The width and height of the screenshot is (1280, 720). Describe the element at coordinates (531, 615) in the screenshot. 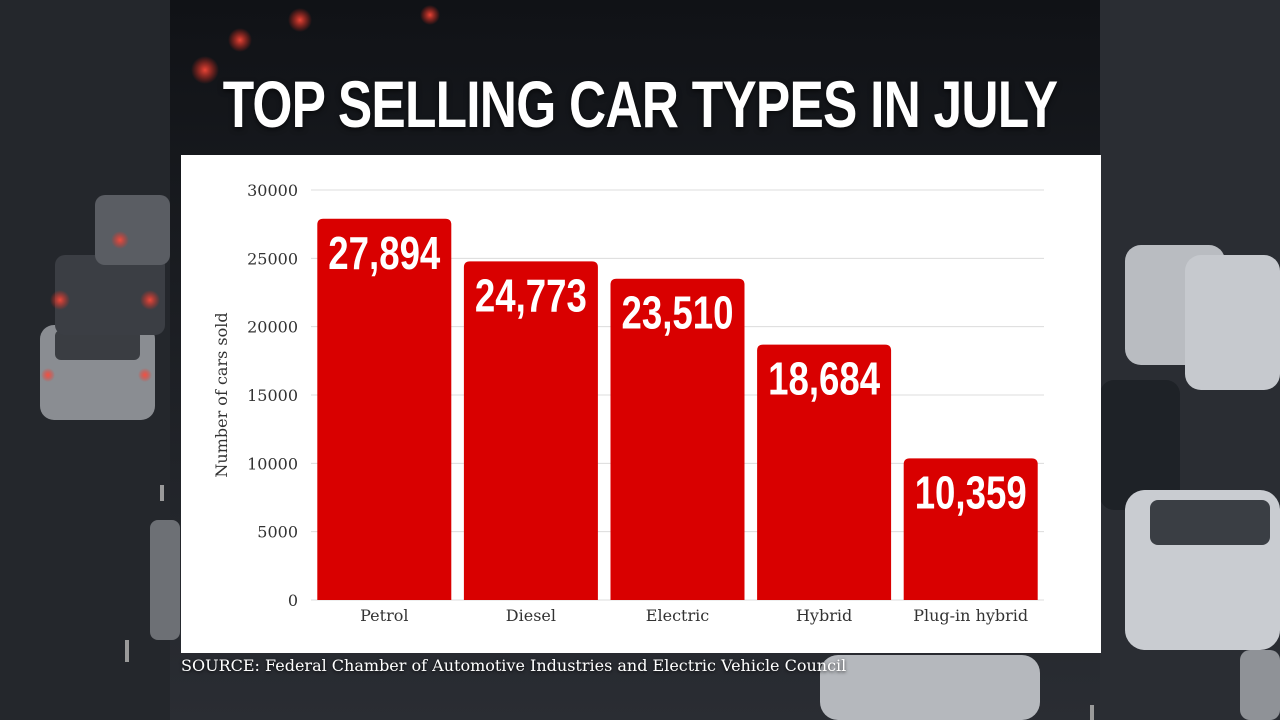

I see `x-tick-label: Diesel` at that location.